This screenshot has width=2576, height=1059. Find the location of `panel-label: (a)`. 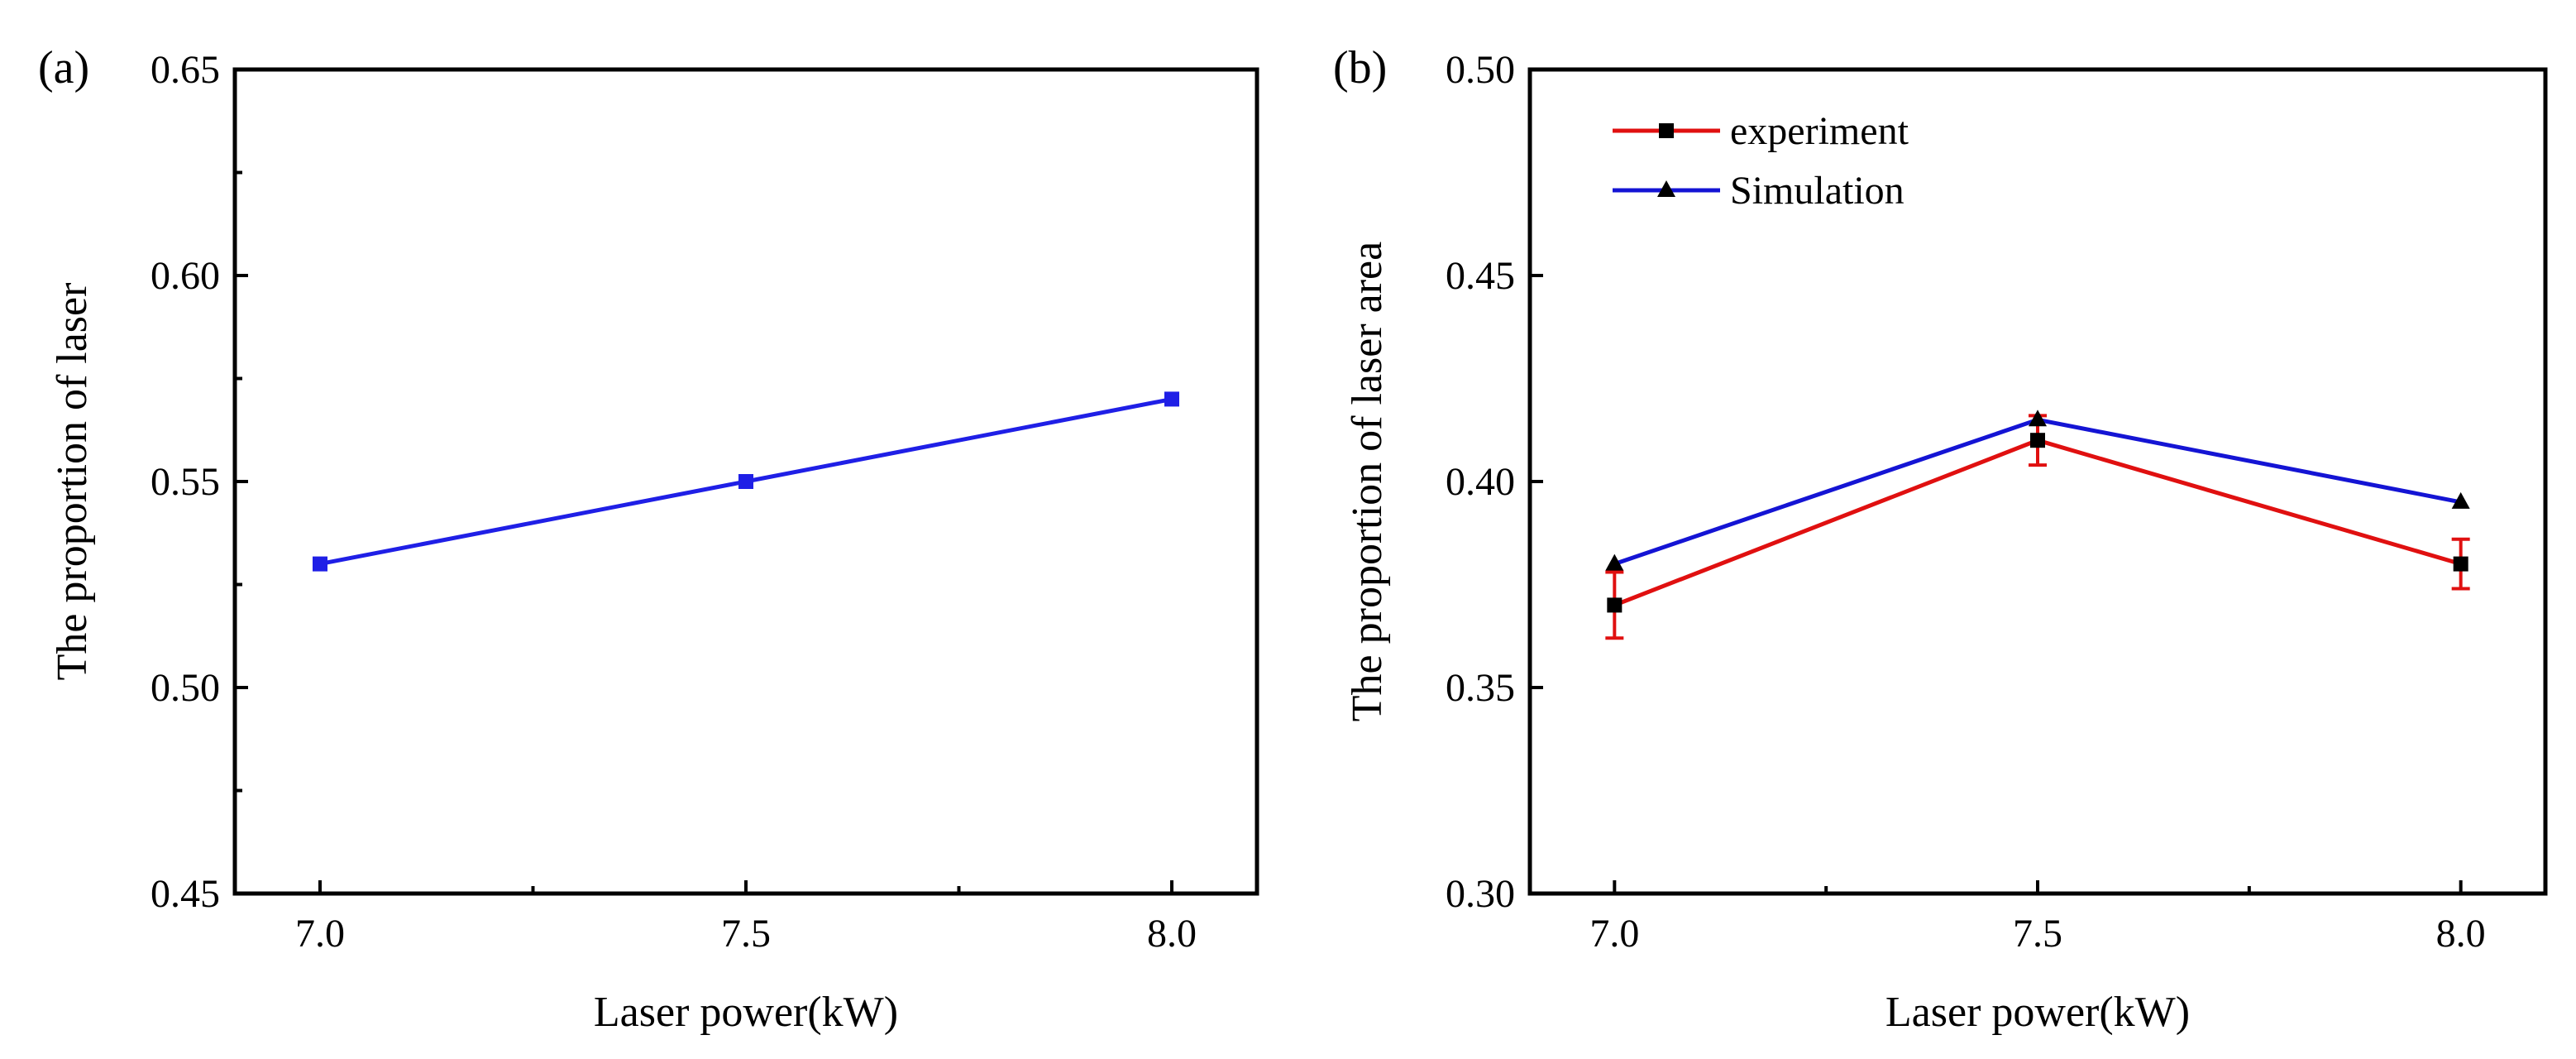

panel-label: (a) is located at coordinates (63, 67).